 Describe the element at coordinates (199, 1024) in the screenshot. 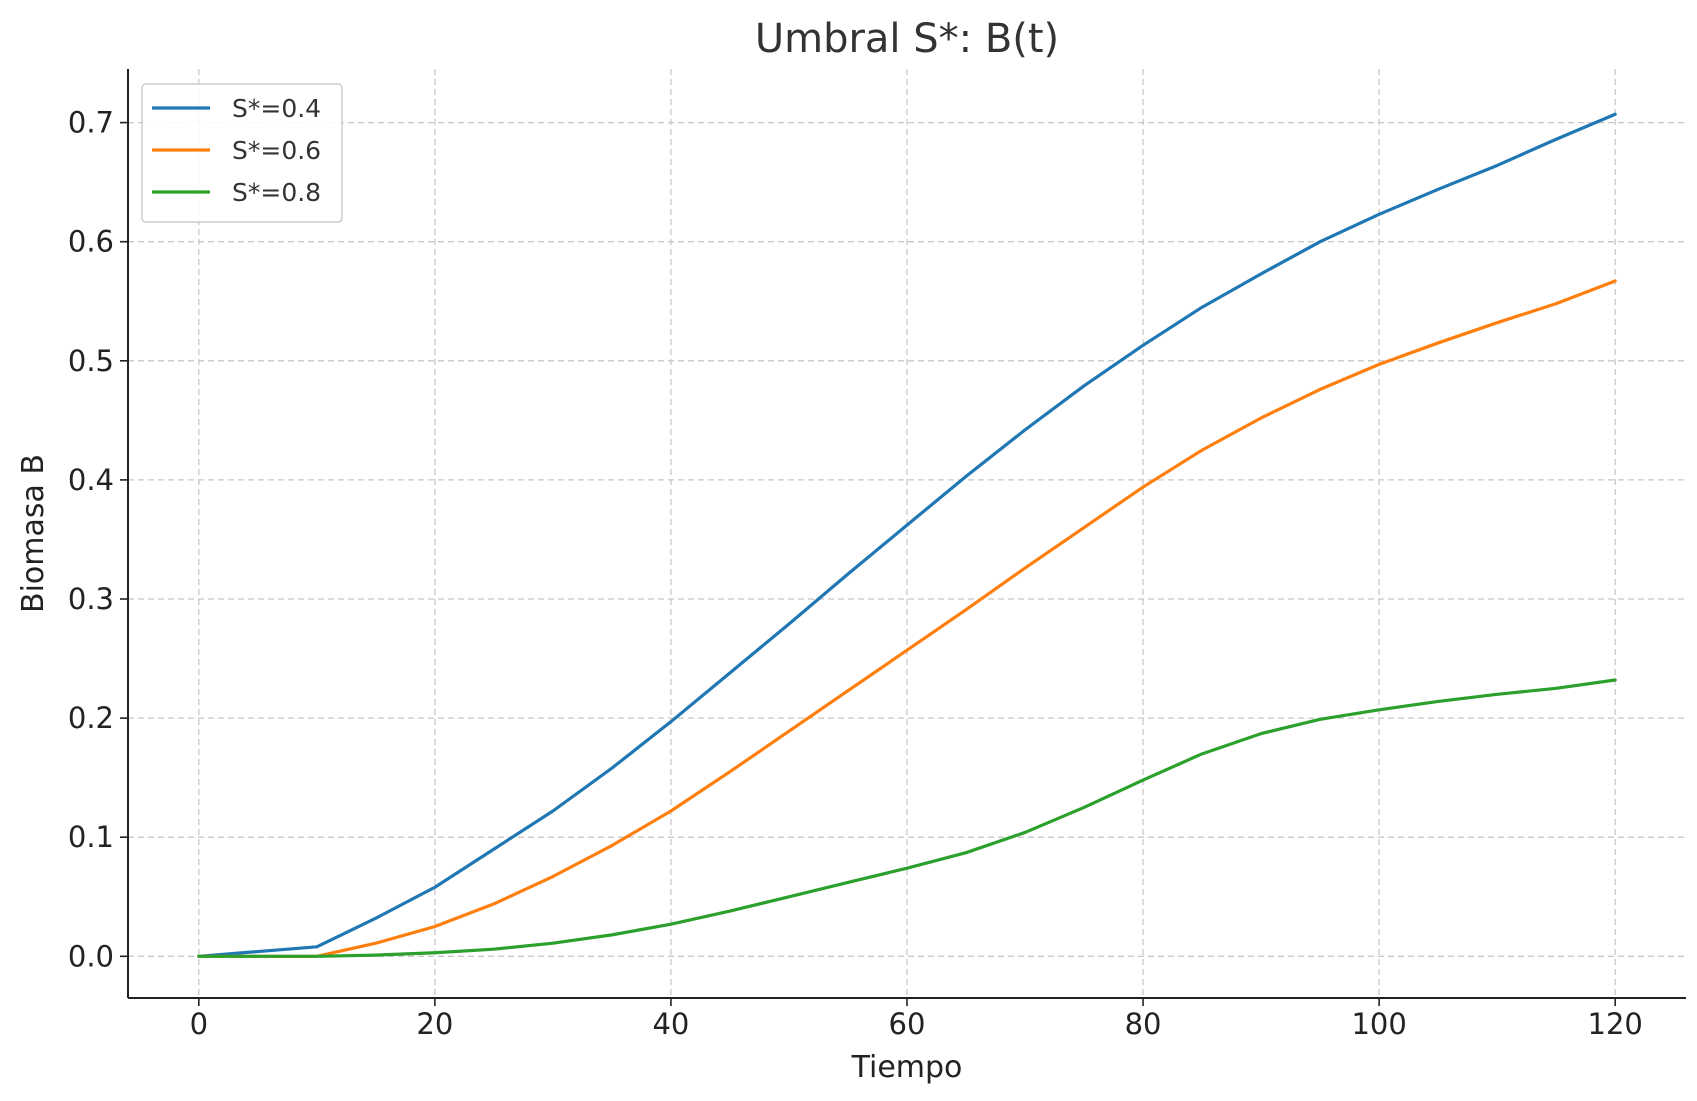

I see `x-tick-label: 0` at that location.